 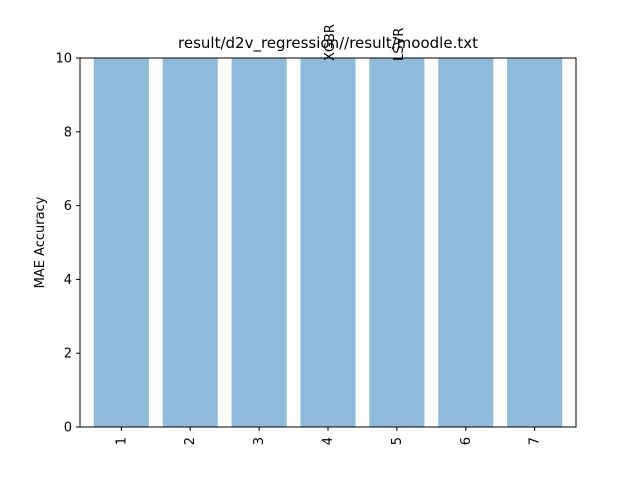 I want to click on x-tick-label: 6, so click(x=466, y=441).